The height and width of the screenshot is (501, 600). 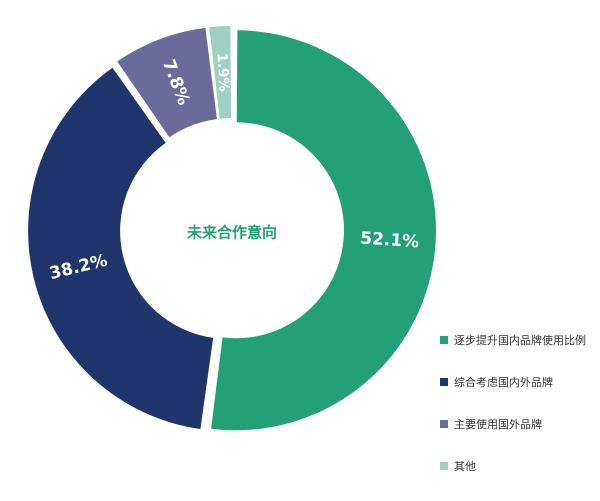 What do you see at coordinates (520, 340) in the screenshot?
I see `legend-label: 逐步提升国内品牌使用比例` at bounding box center [520, 340].